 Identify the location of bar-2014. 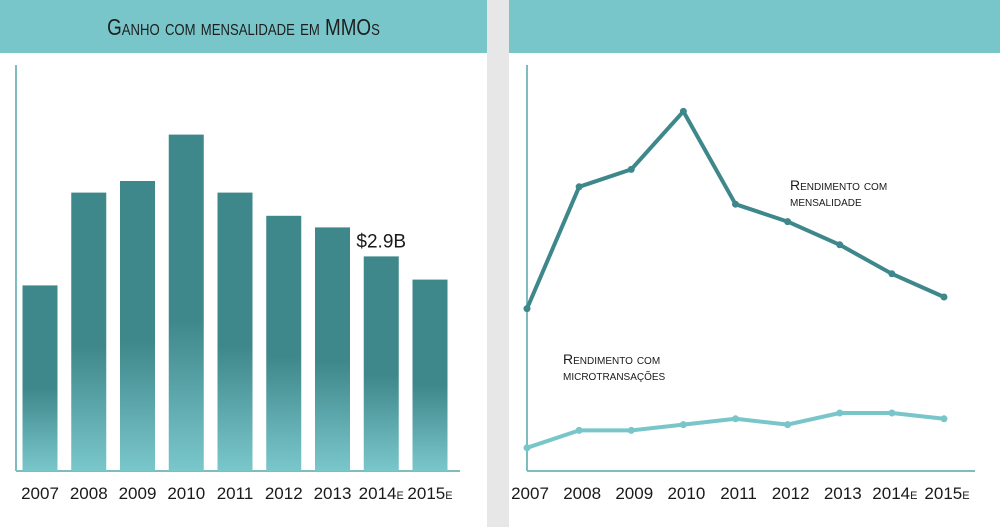
(381, 363).